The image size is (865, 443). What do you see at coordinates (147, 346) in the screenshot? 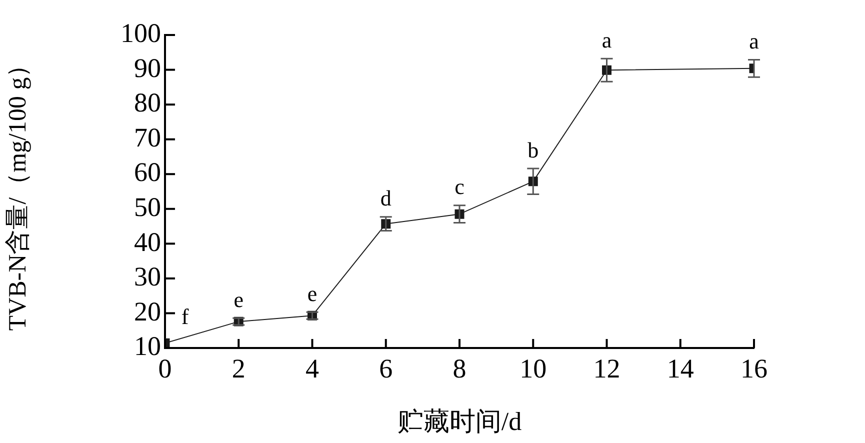
I see `y-tick-label: 10` at bounding box center [147, 346].